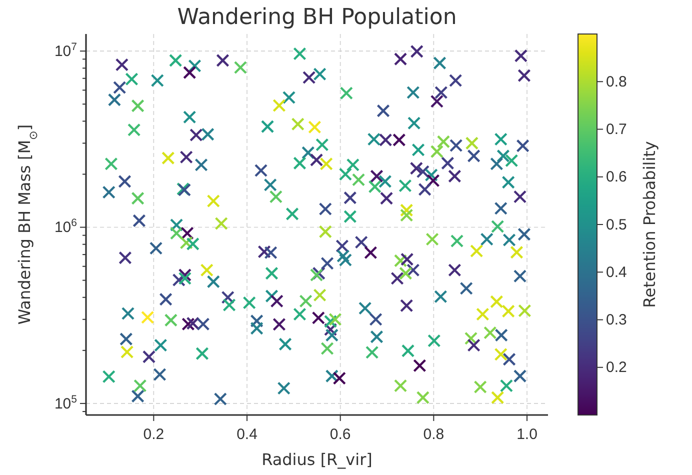 This screenshot has width=692, height=475. I want to click on x-axis-title: Radius [R_vir], so click(317, 459).